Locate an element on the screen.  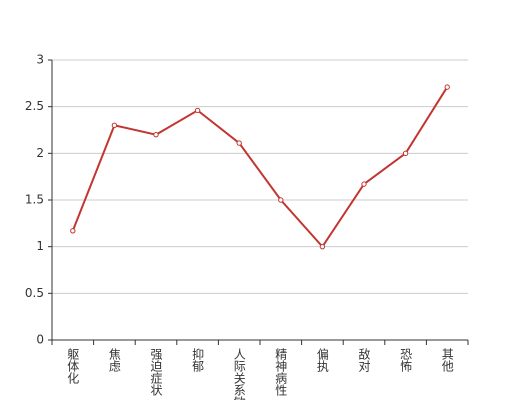
x-tick-label: 敌对 is located at coordinates (364, 359).